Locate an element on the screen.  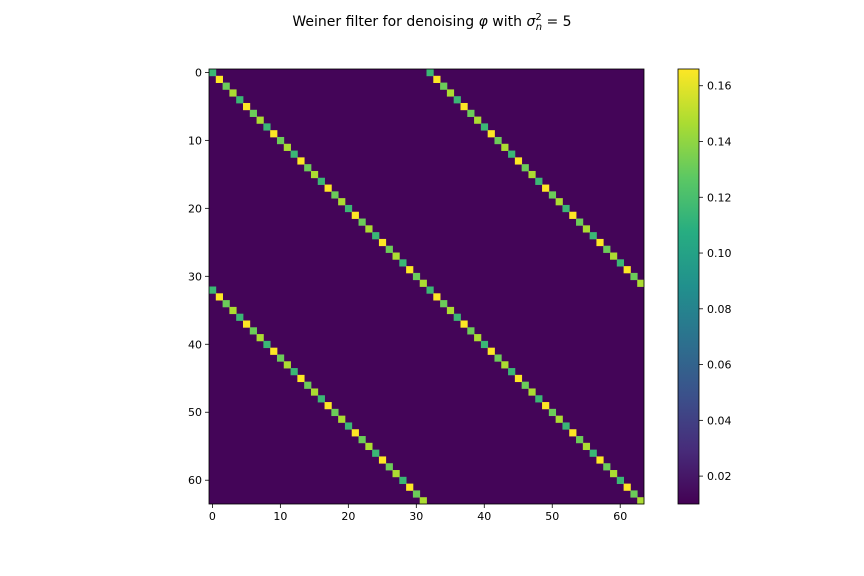
x-tick-label: 40 is located at coordinates (484, 516).